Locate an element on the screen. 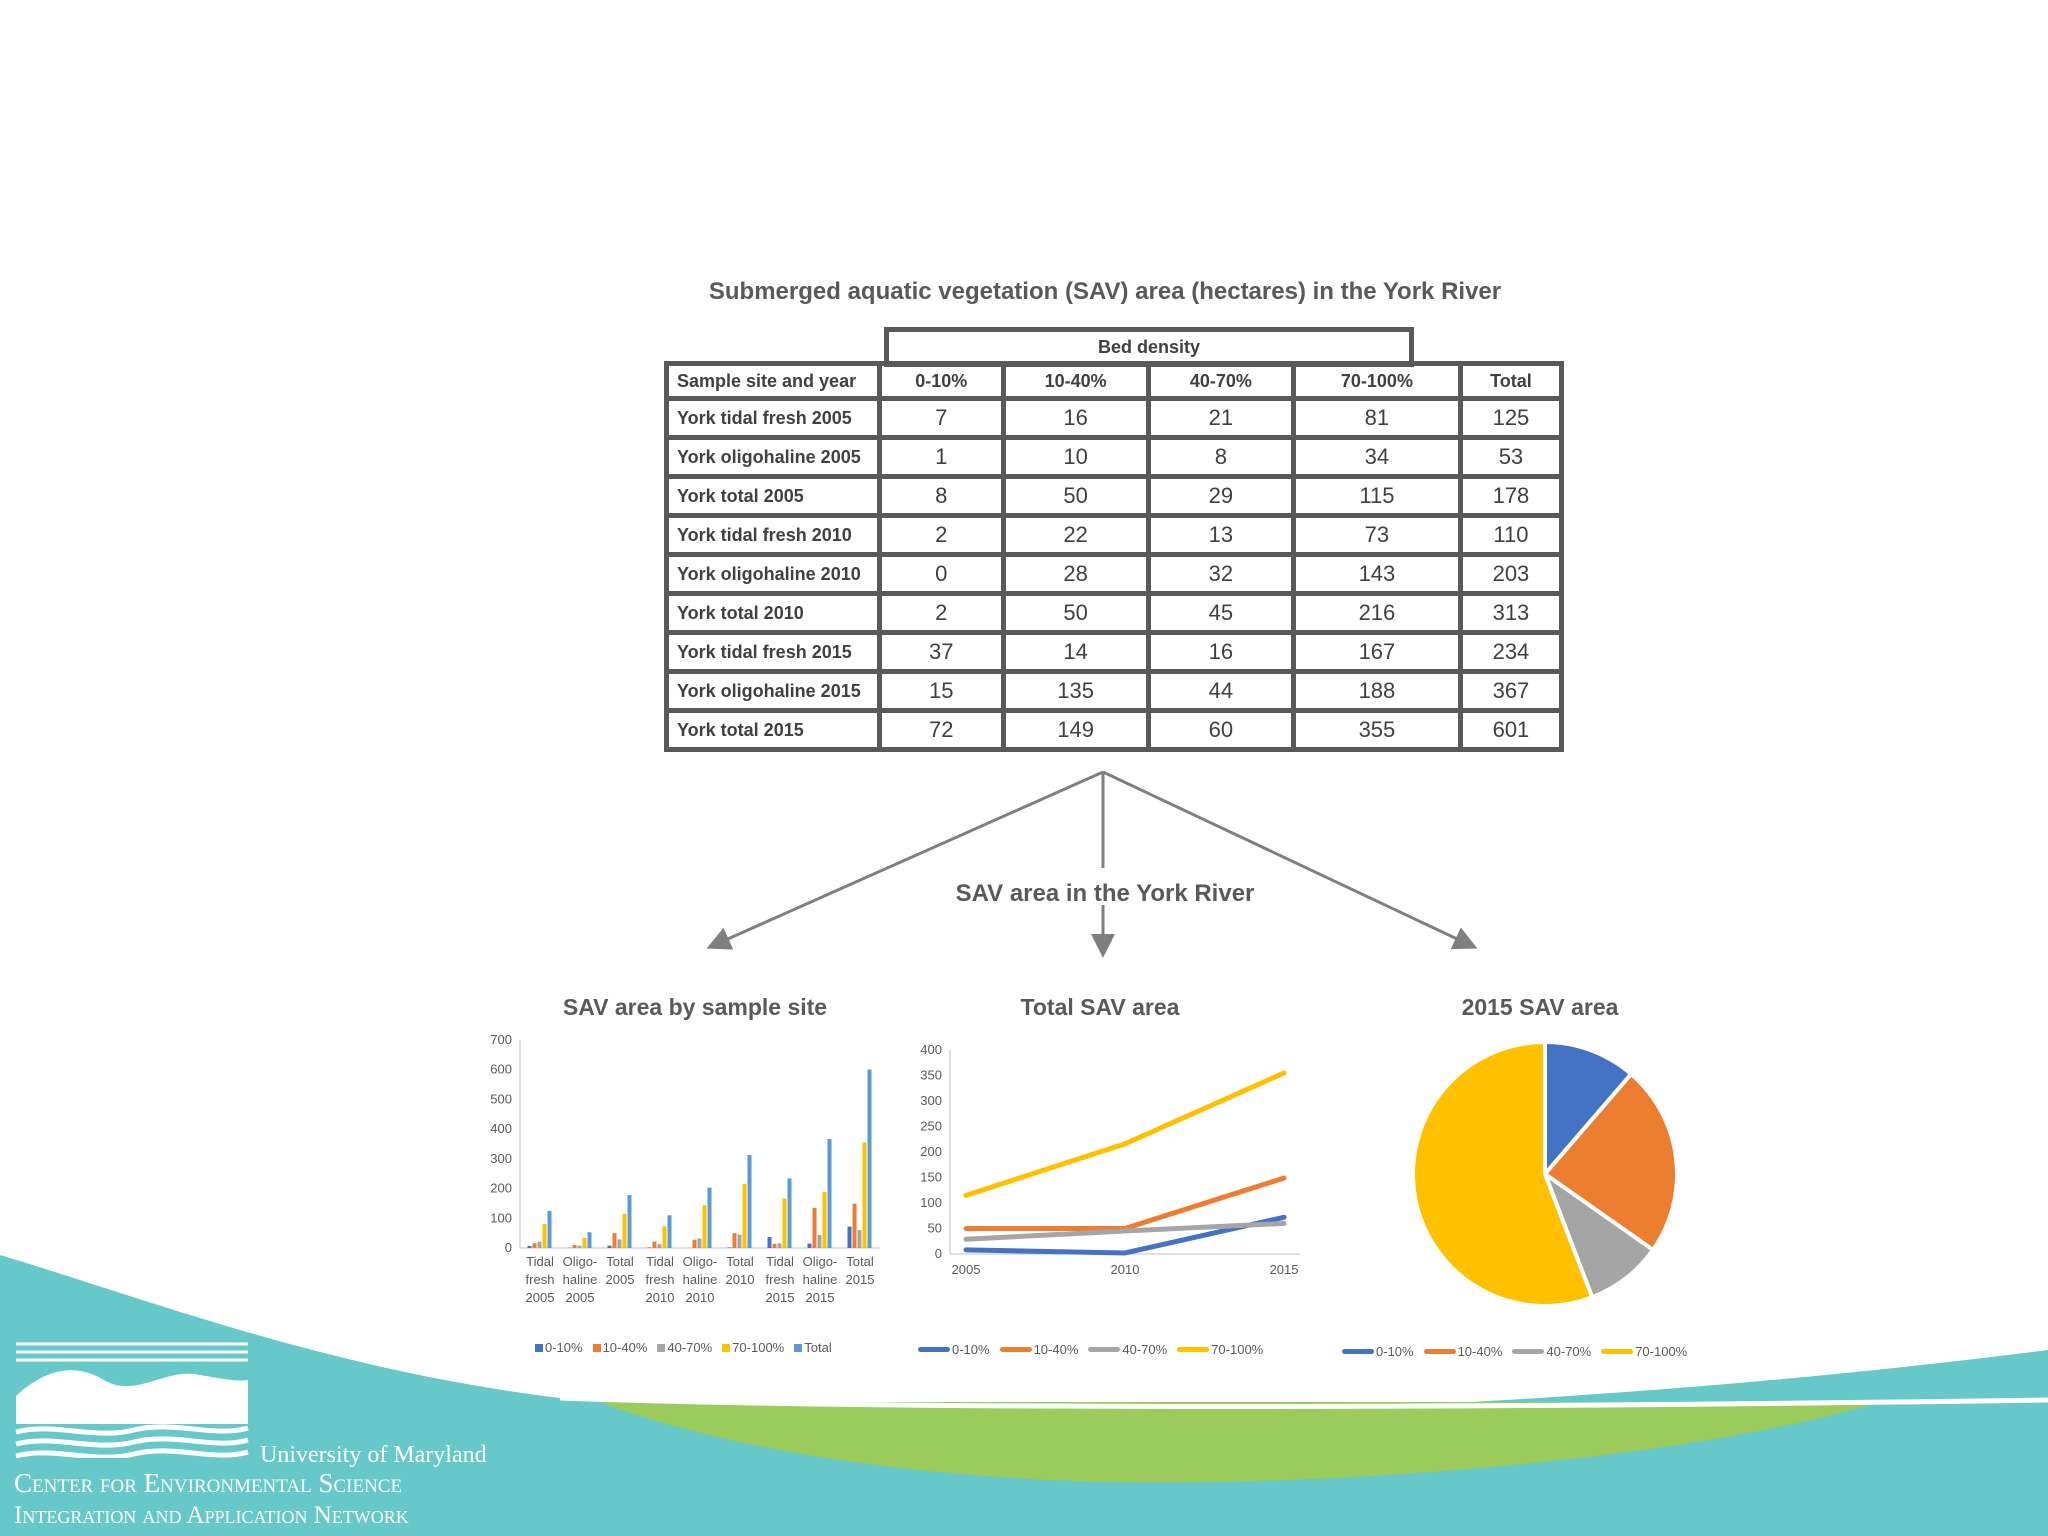  table-row: York oligohaline 2005 1 10 8 34 53 is located at coordinates (1114, 457).